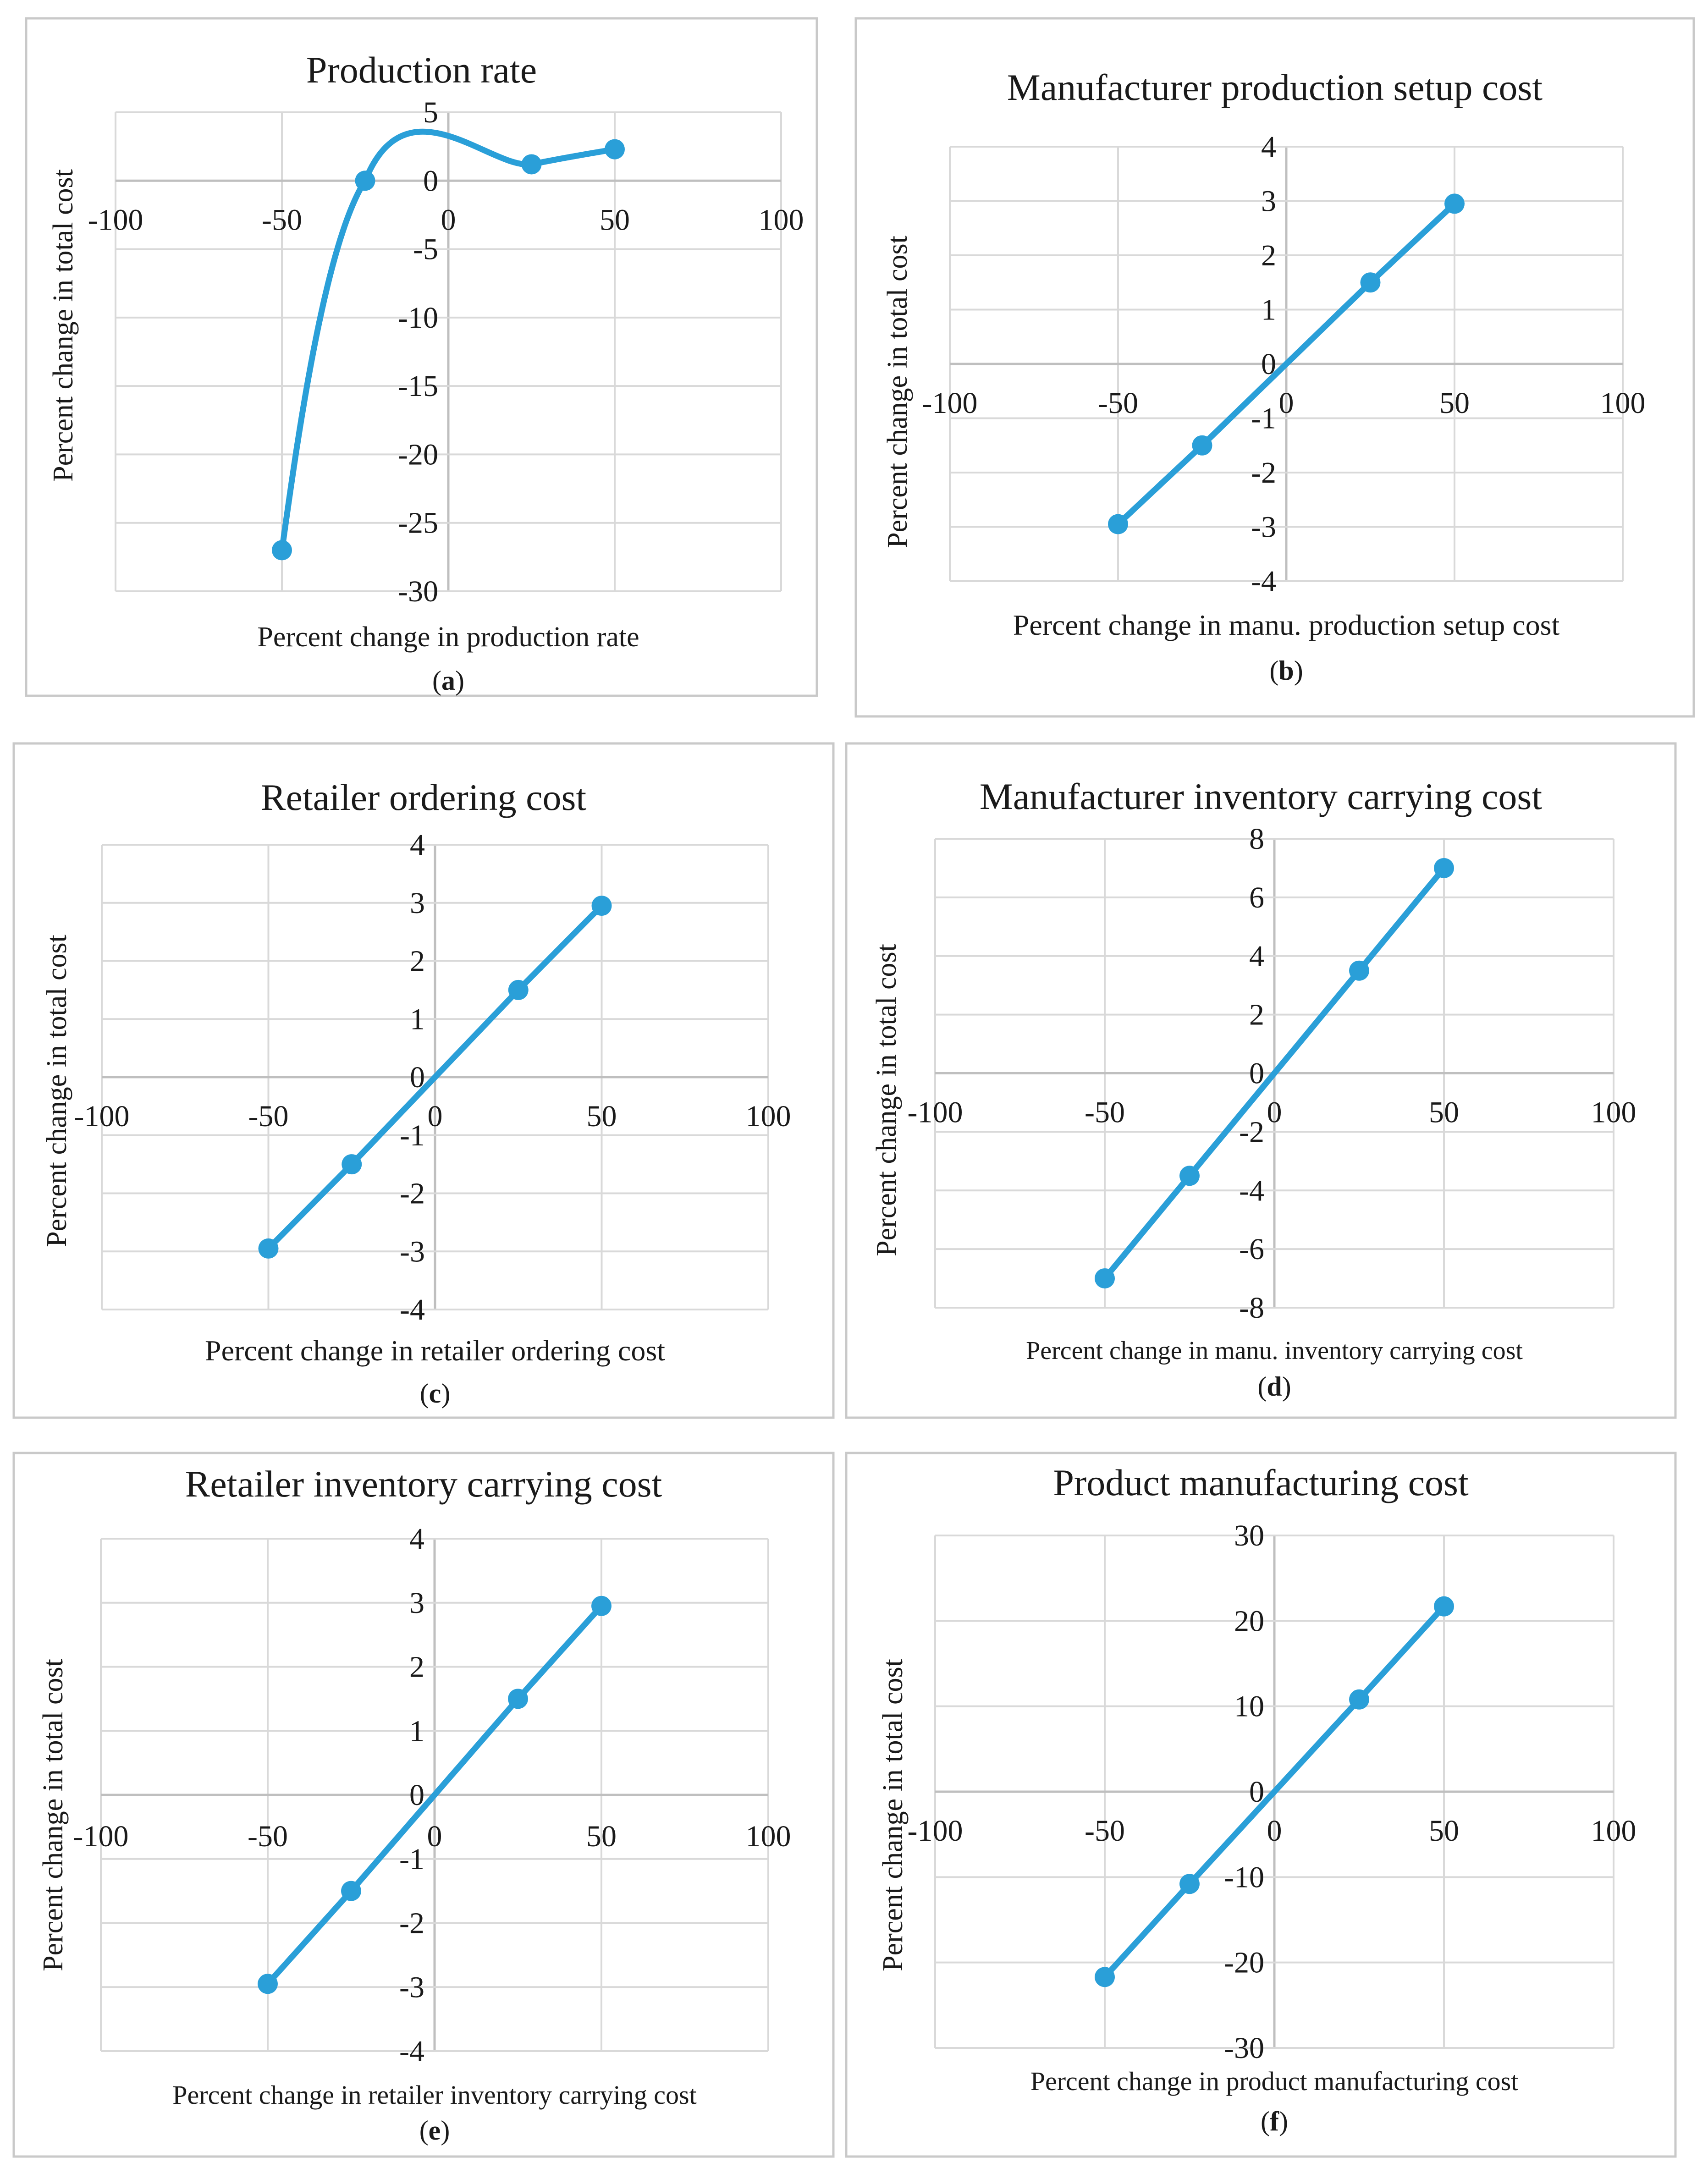 The width and height of the screenshot is (1708, 2168). Describe the element at coordinates (1249, 1706) in the screenshot. I see `y-tick-label: 10` at that location.